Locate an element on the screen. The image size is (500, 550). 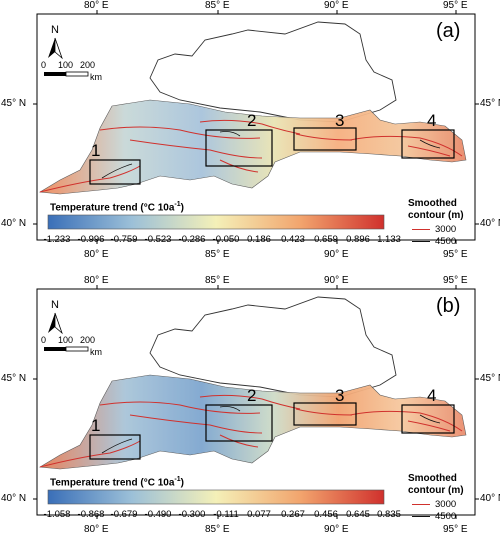
colorbar-label: -0.523 is located at coordinates (158, 239).